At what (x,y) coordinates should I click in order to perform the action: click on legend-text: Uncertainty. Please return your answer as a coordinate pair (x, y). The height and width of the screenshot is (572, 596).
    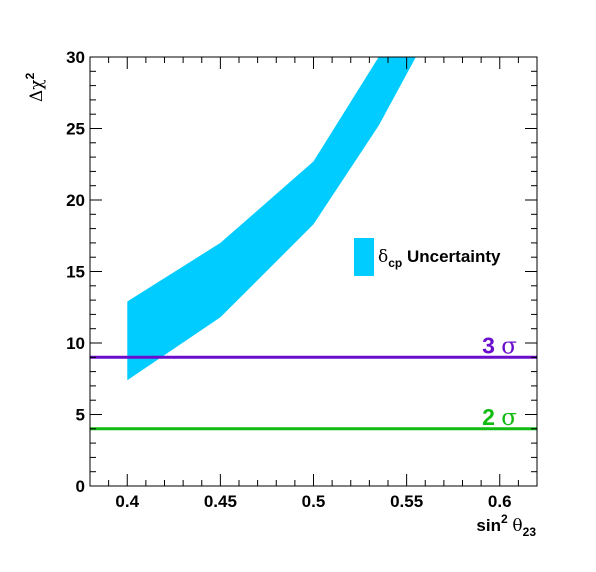
    Looking at the image, I should click on (451, 256).